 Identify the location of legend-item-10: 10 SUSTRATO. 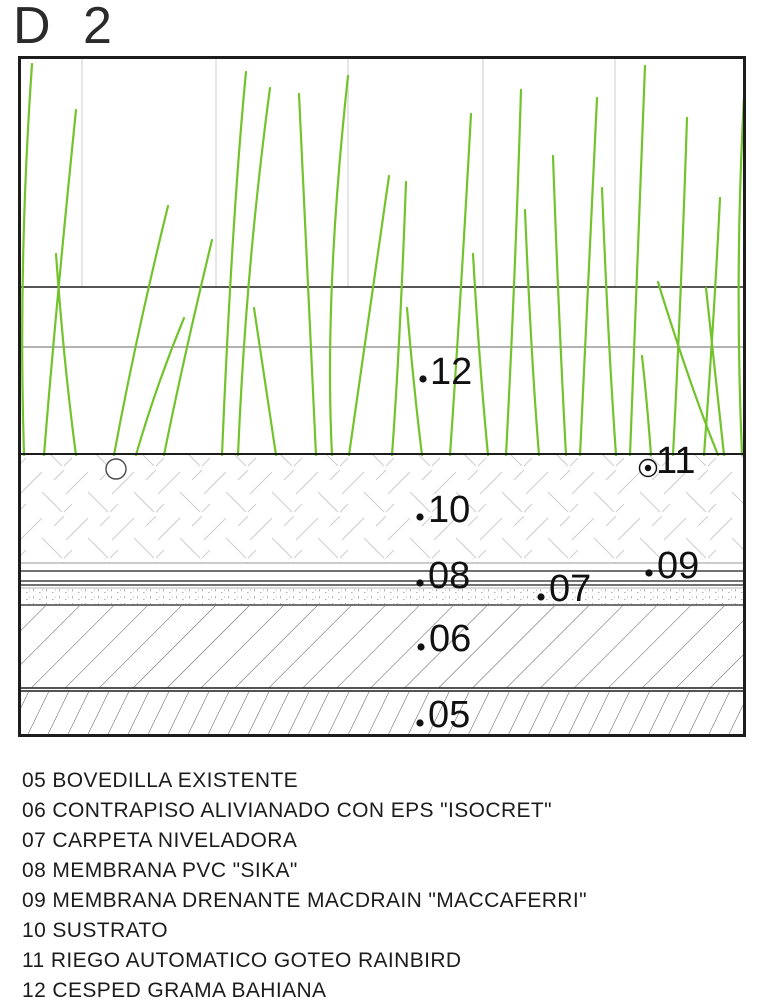
(95, 930).